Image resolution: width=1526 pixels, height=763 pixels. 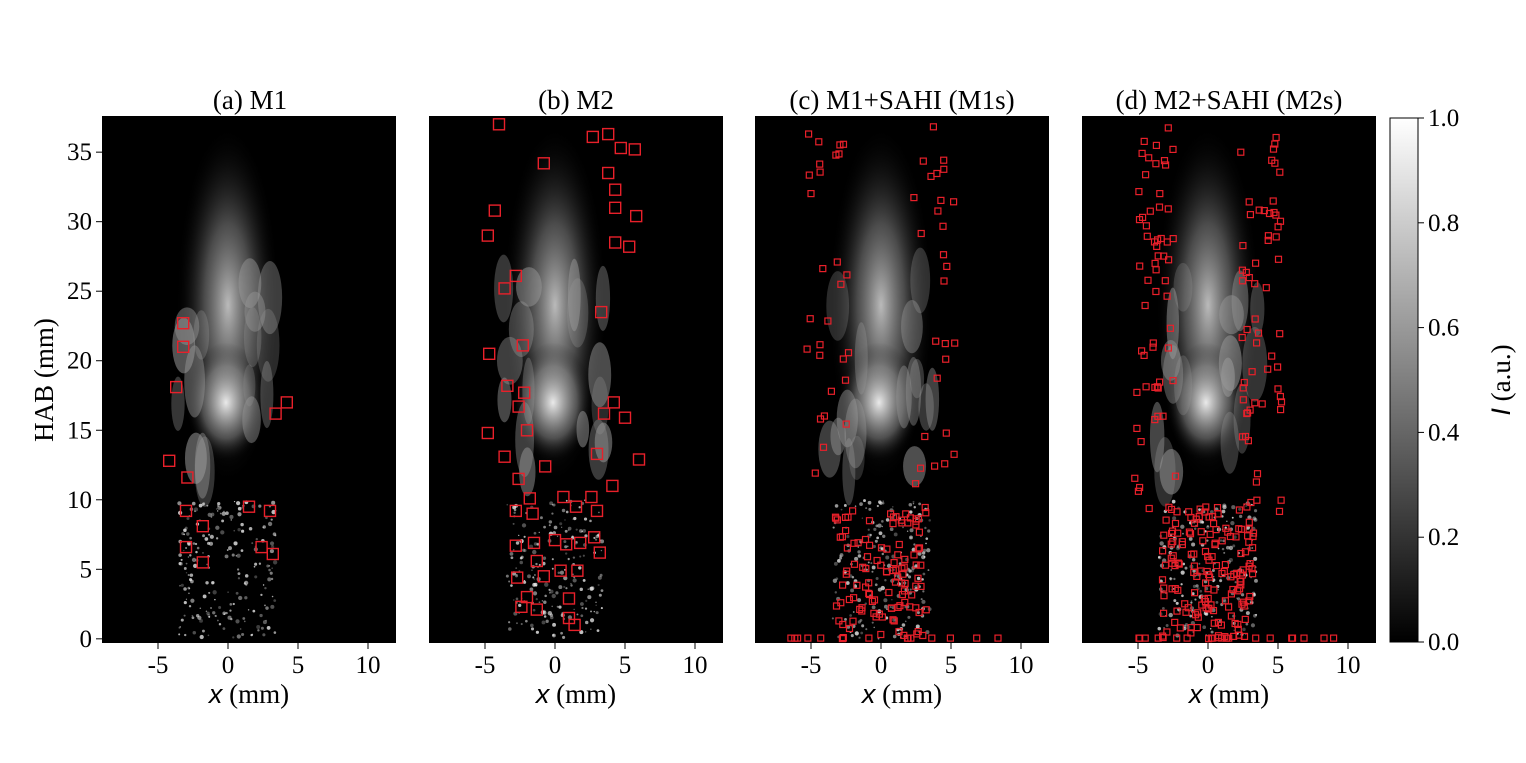 What do you see at coordinates (44, 380) in the screenshot?
I see `y-axis-label: HAB (mm)` at bounding box center [44, 380].